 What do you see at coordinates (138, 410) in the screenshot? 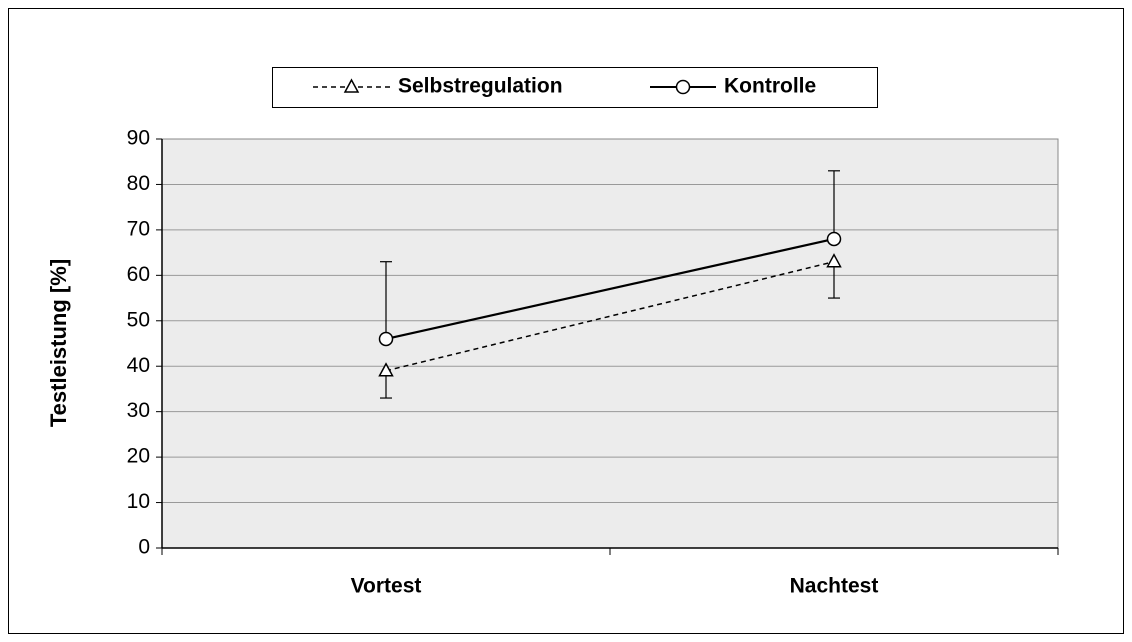
I see `y-tick-label: 30` at bounding box center [138, 410].